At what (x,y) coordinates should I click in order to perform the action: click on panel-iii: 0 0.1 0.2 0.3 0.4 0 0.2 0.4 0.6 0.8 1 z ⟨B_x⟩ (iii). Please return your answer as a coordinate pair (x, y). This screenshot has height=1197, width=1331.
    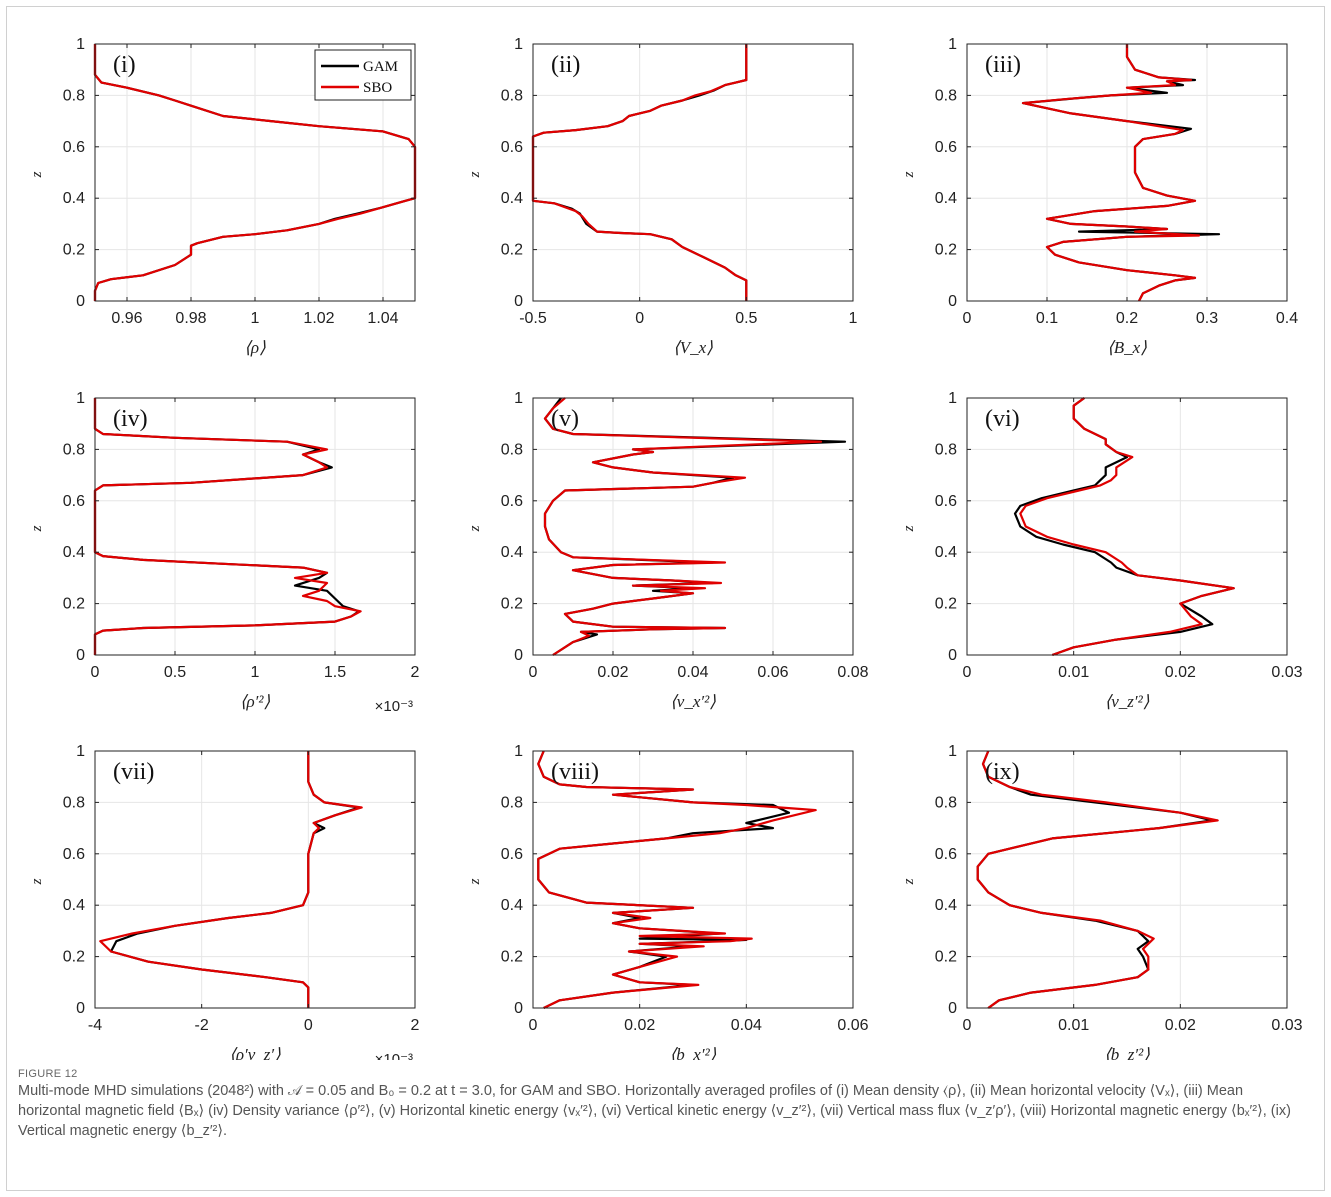
    Looking at the image, I should click on (1099, 196).